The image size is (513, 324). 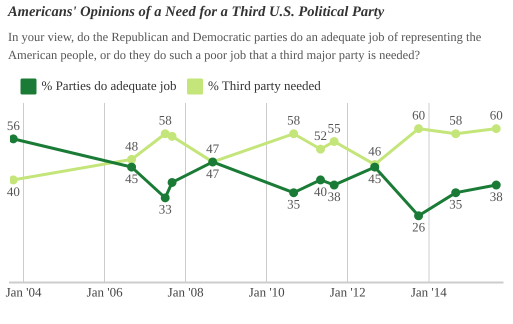 I want to click on data-label: 48, so click(x=131, y=146).